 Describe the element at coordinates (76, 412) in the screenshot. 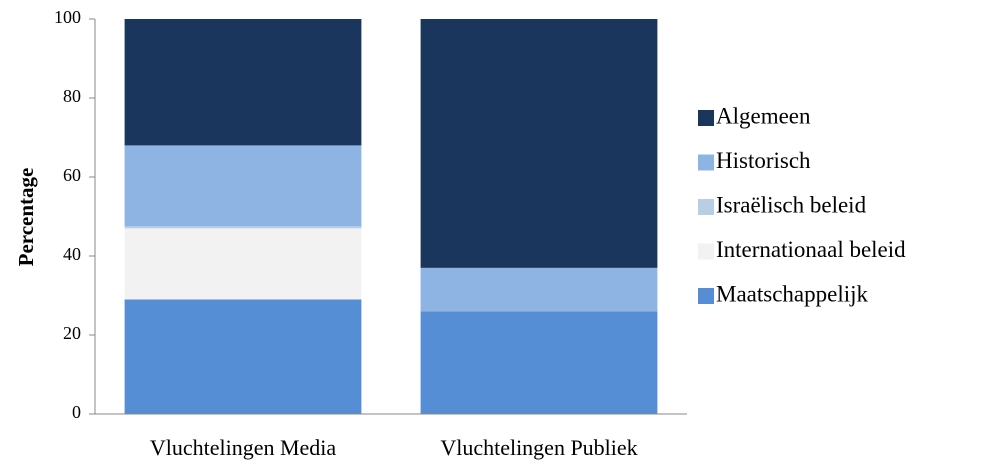

I see `y-tick-label: 0` at that location.